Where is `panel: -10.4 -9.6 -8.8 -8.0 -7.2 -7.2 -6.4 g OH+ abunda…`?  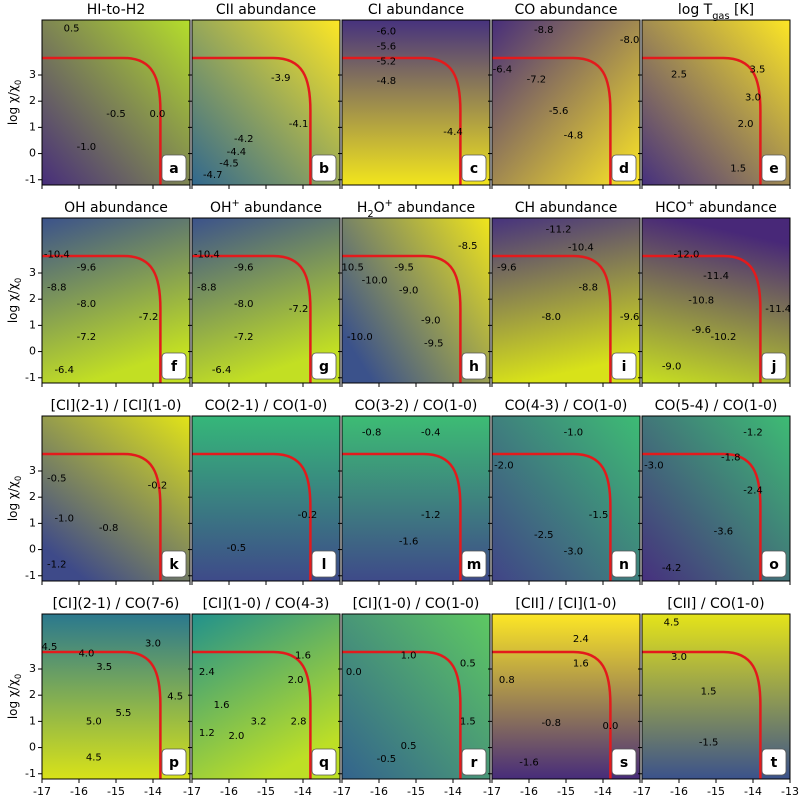
panel: -10.4 -9.6 -8.8 -8.0 -7.2 -7.2 -6.4 g OH+ abunda… is located at coordinates (264, 292).